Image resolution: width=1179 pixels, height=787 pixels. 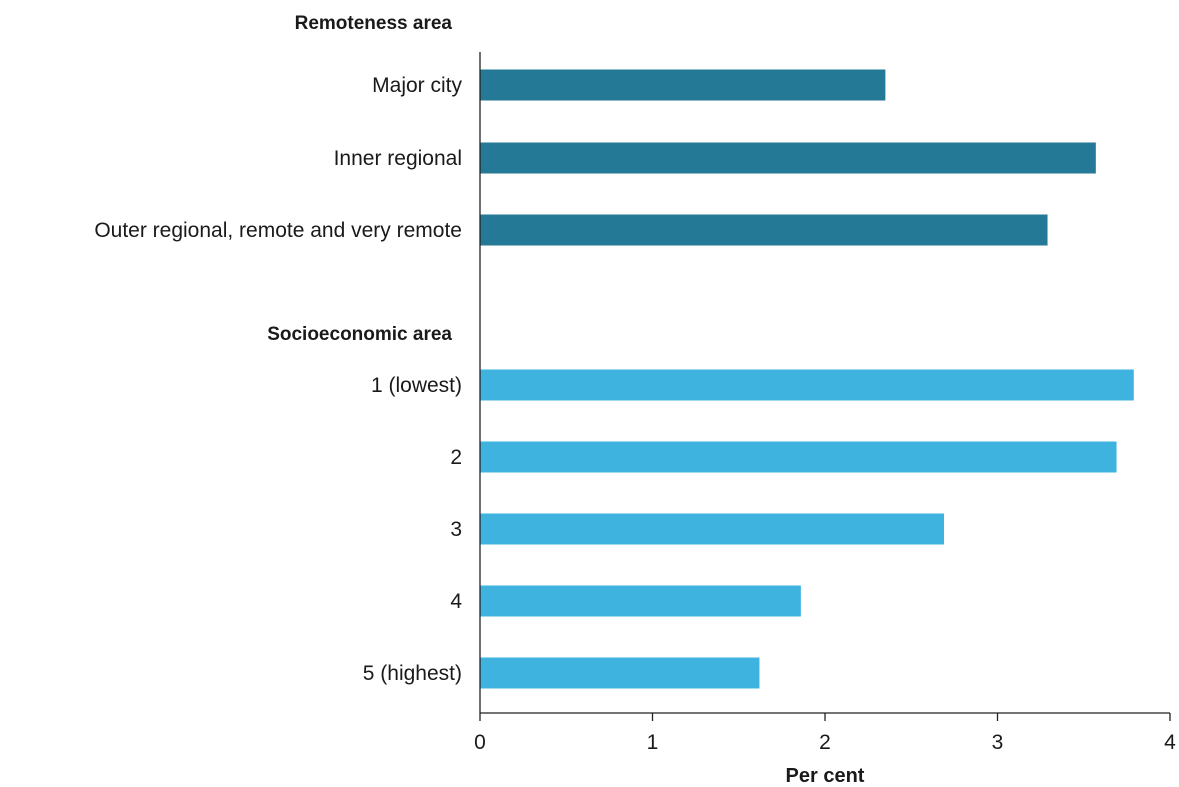 What do you see at coordinates (416, 385) in the screenshot?
I see `category-label-1-0: 1 (lowest)` at bounding box center [416, 385].